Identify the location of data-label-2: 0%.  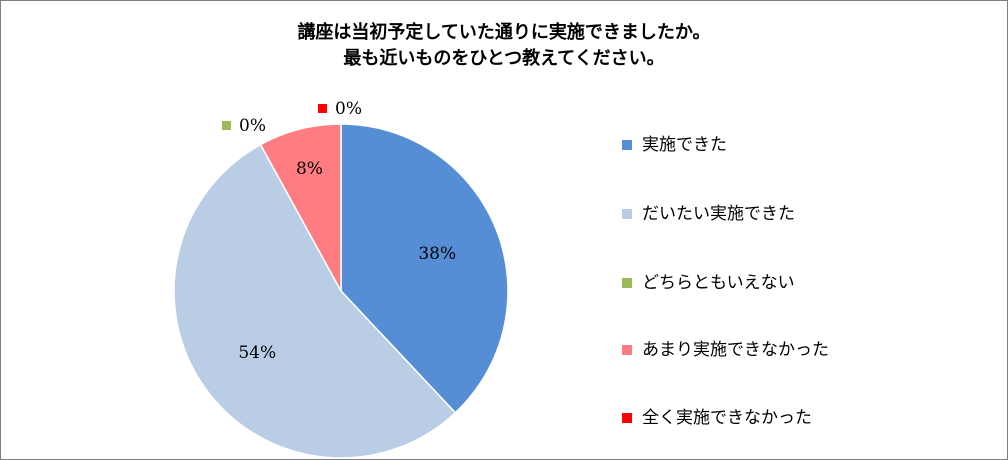
(252, 126).